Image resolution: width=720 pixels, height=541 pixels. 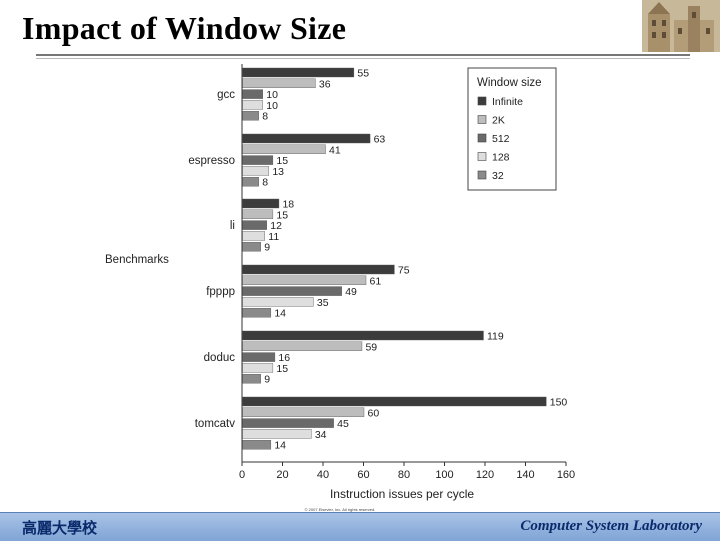 What do you see at coordinates (226, 95) in the screenshot?
I see `category-label: gcc` at bounding box center [226, 95].